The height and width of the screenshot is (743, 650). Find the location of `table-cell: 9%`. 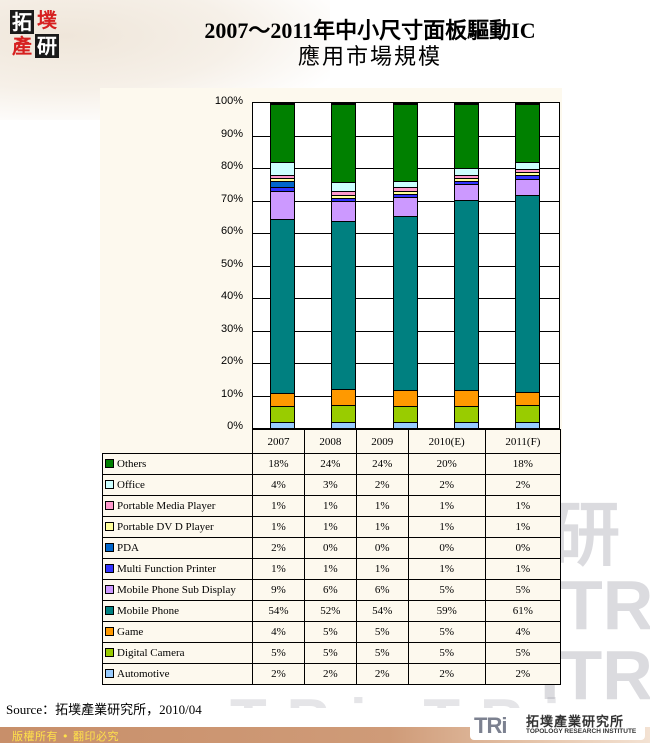

table-cell: 9% is located at coordinates (278, 590).